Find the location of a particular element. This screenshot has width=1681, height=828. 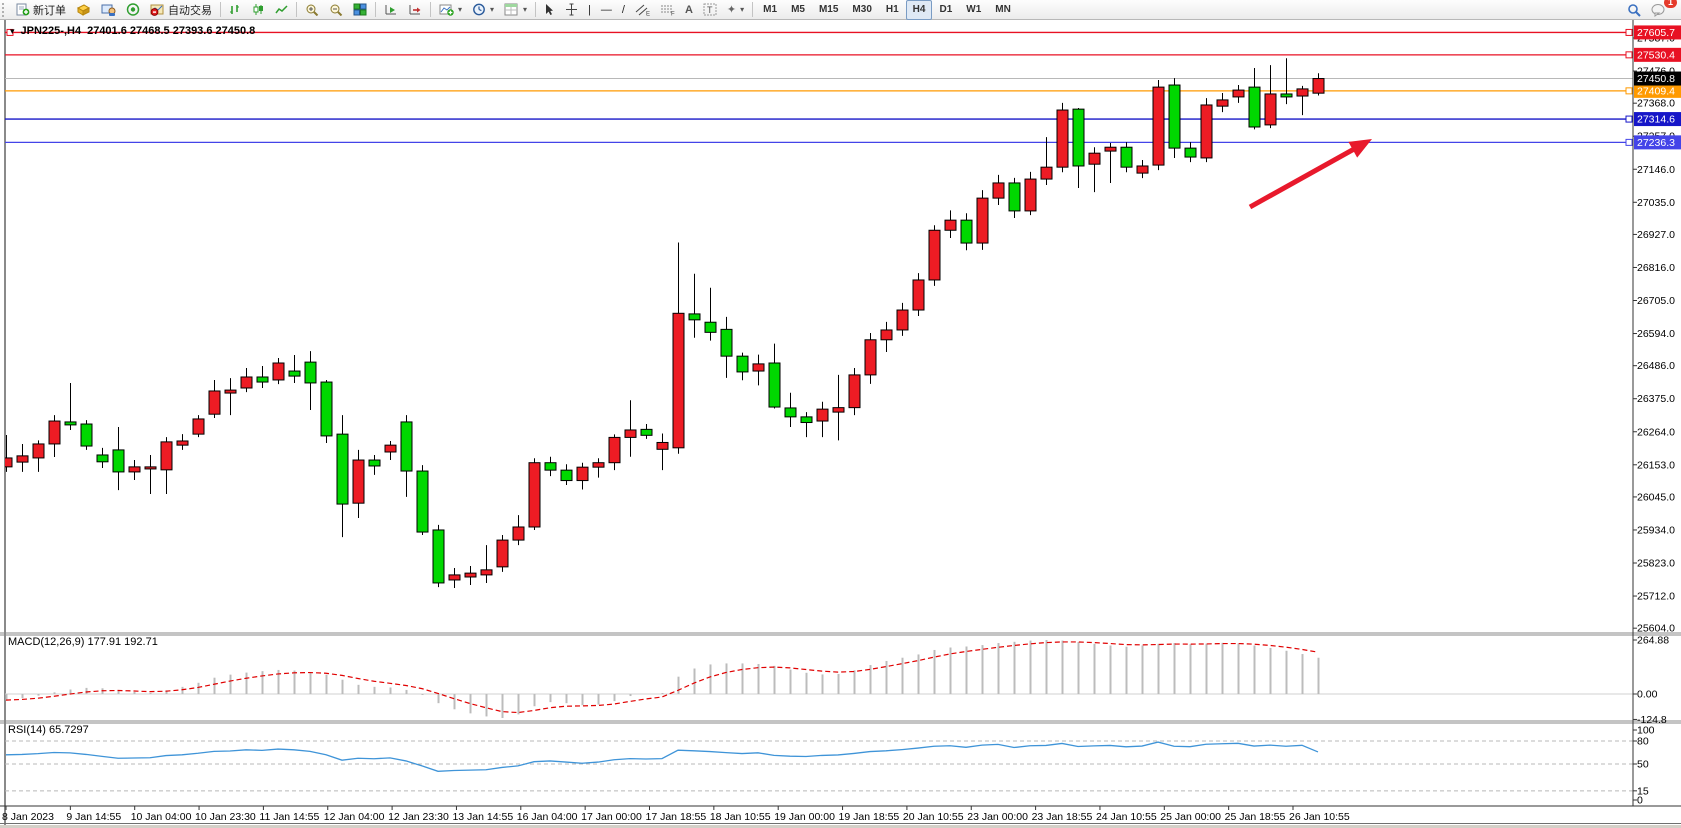

templates-button: ▾ is located at coordinates (515, 10).